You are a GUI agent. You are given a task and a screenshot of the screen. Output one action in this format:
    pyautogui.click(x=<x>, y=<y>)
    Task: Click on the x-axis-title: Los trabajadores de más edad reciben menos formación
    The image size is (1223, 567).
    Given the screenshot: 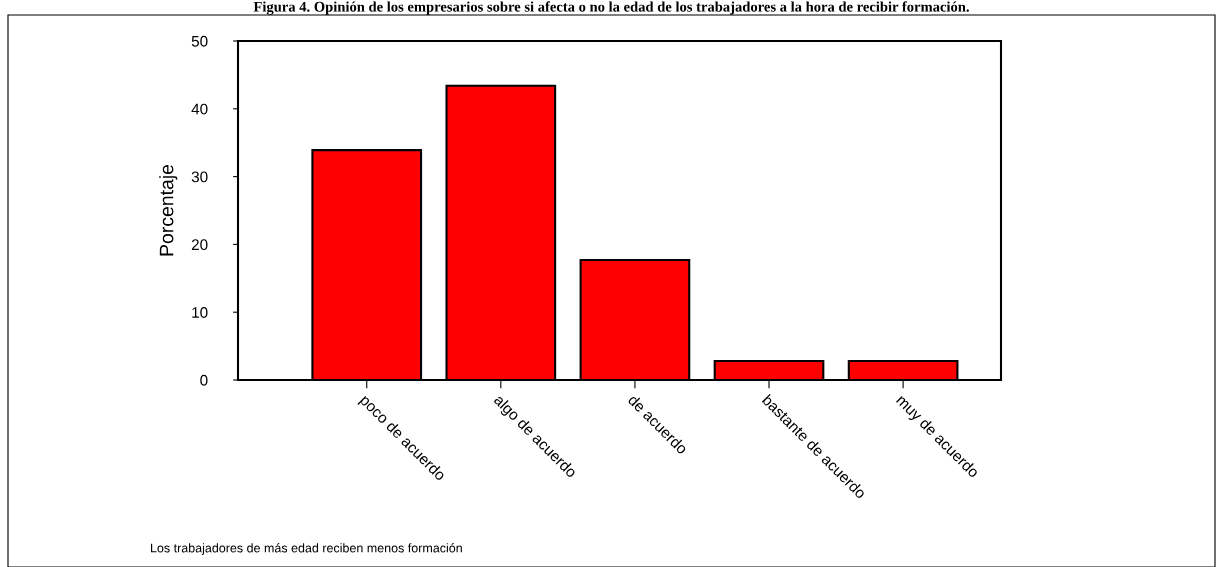 What is the action you would take?
    pyautogui.click(x=306, y=549)
    